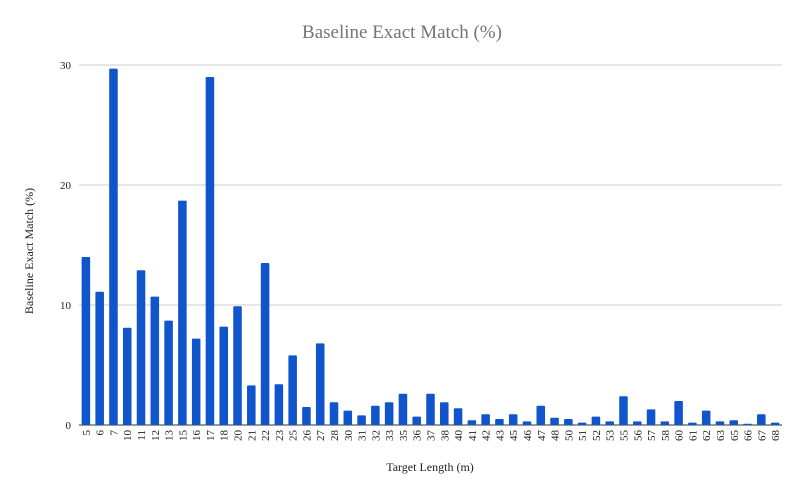 The image size is (805, 498). Describe the element at coordinates (583, 435) in the screenshot. I see `x-tick-label: 51` at that location.